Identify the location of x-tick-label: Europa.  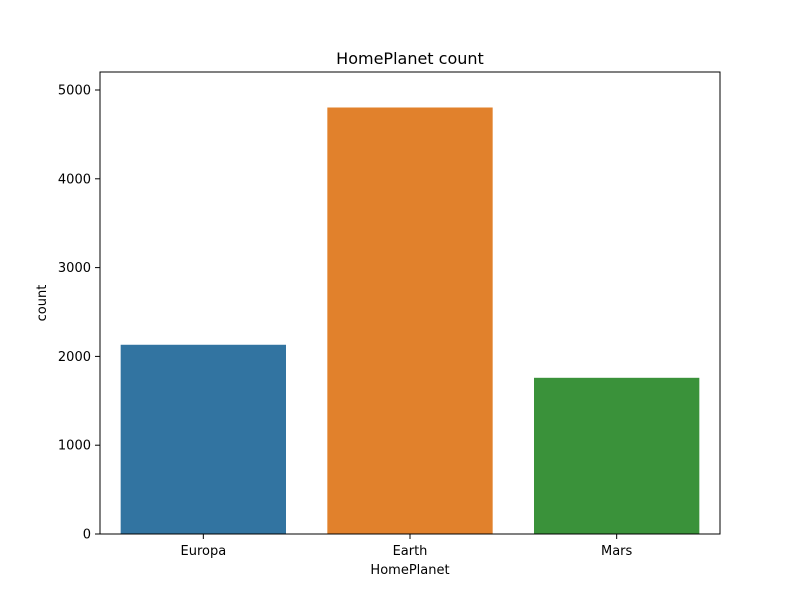
(203, 551).